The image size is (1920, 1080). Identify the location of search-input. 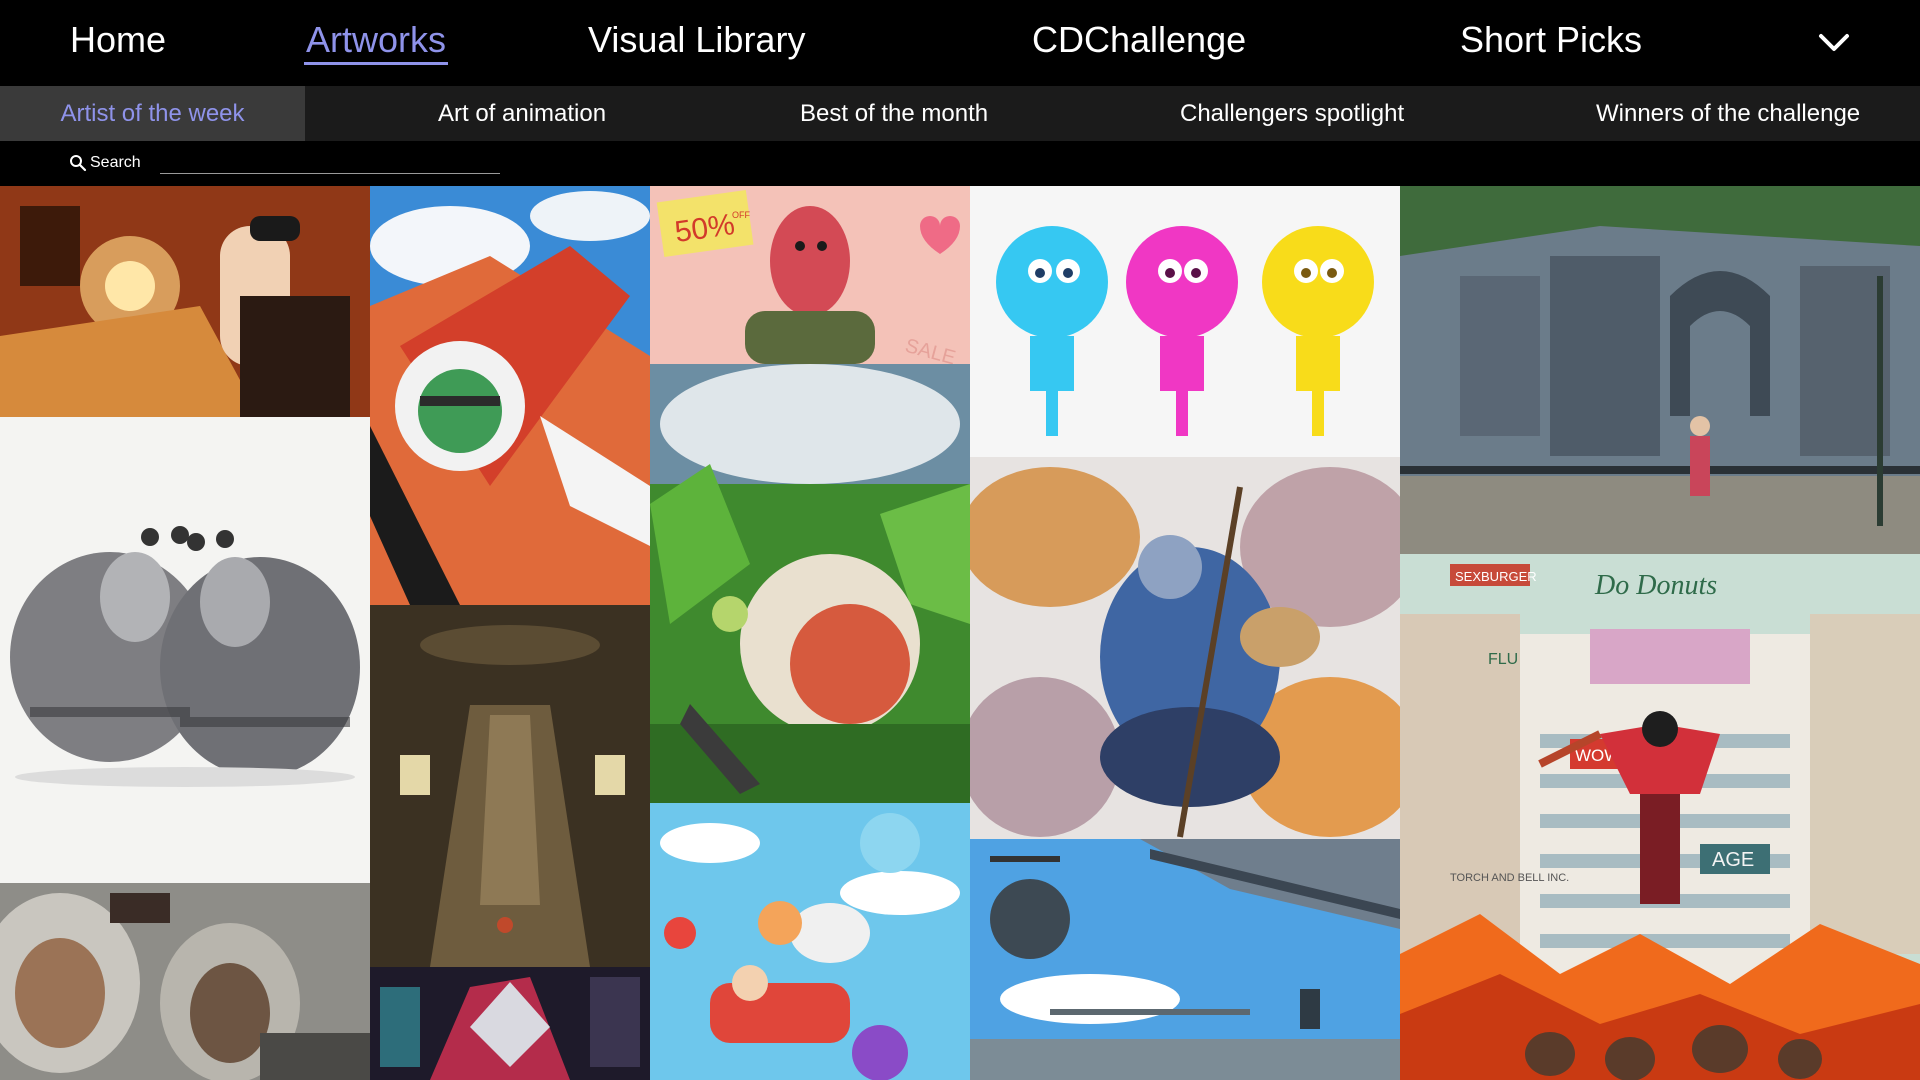
(330, 162).